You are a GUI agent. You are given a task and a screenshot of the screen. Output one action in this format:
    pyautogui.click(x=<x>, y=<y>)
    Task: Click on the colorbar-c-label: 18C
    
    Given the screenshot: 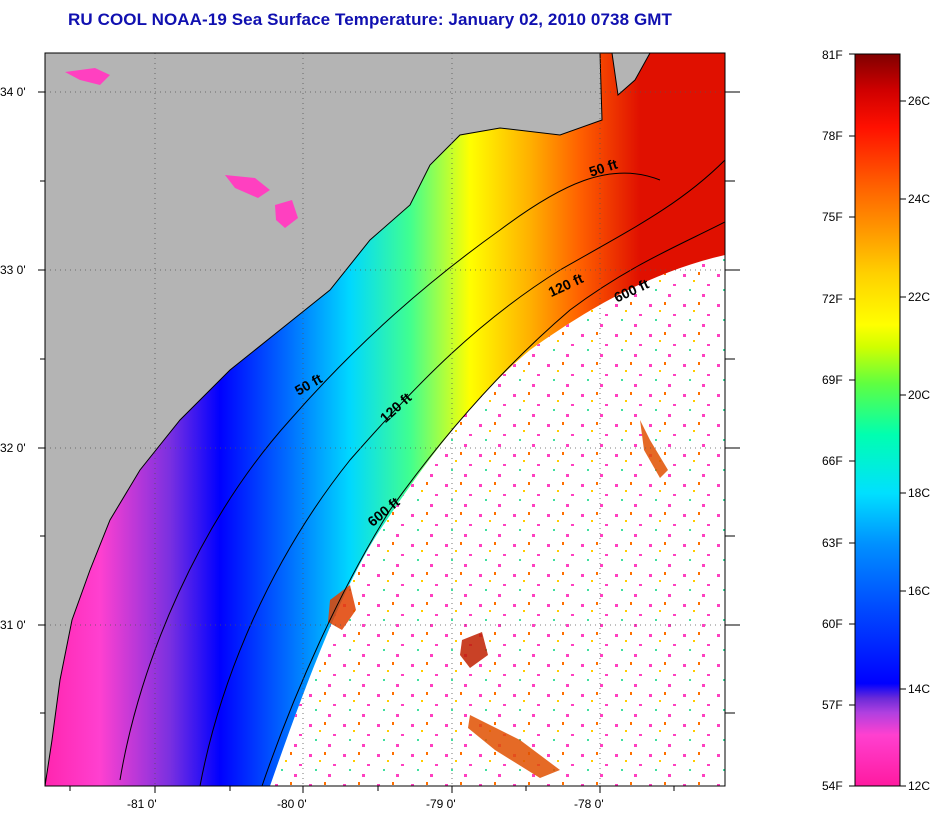 What is the action you would take?
    pyautogui.click(x=919, y=493)
    